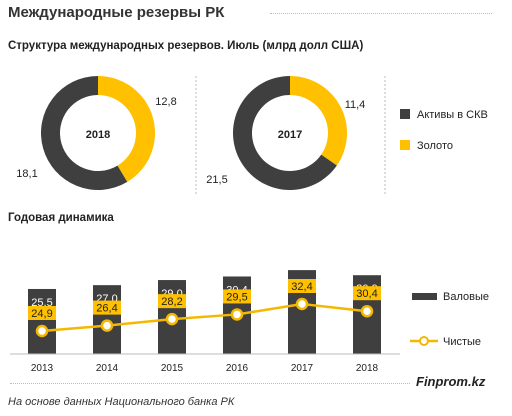  I want to click on legend-label: Активы в СКВ, so click(452, 115).